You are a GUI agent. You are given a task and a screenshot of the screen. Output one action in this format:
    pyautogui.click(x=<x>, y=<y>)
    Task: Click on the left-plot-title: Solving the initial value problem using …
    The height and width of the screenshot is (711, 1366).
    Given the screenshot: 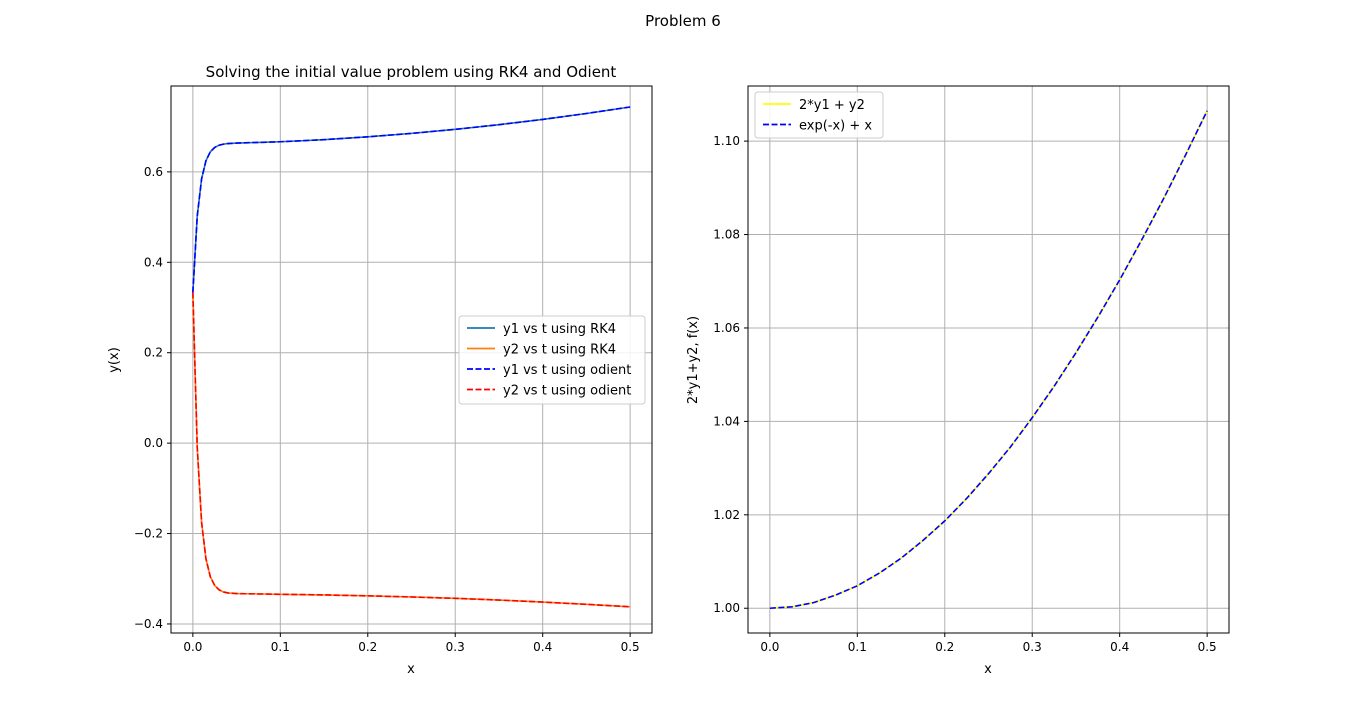 What is the action you would take?
    pyautogui.click(x=411, y=72)
    